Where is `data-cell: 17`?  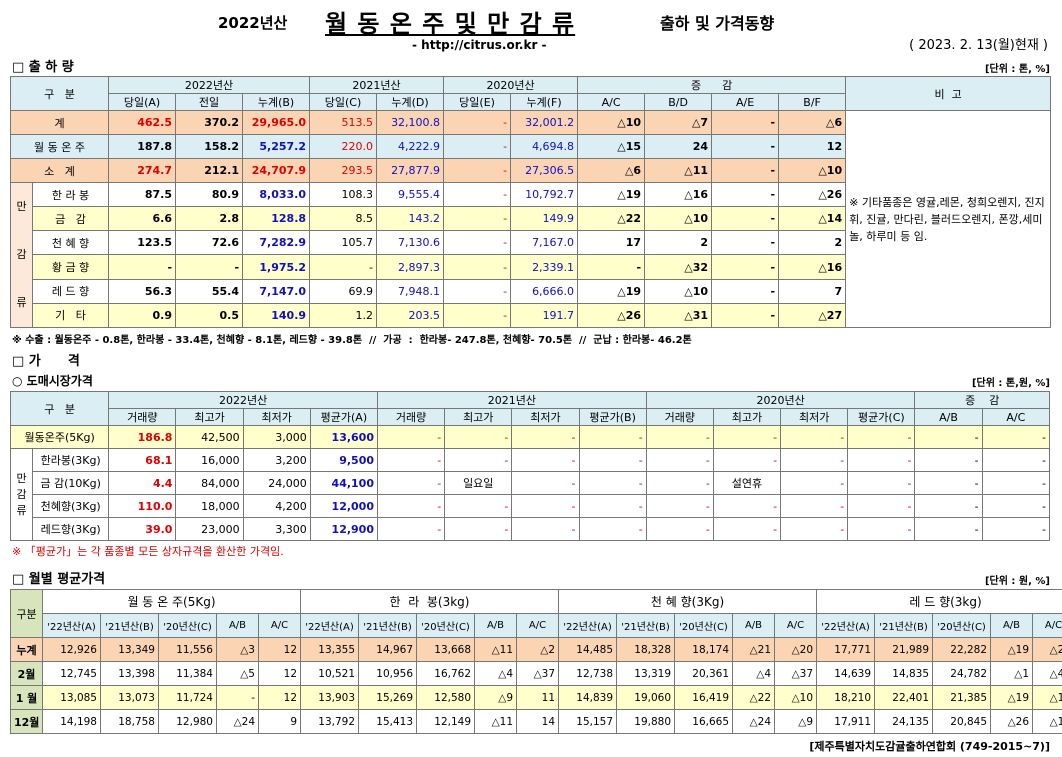
data-cell: 17 is located at coordinates (611, 243).